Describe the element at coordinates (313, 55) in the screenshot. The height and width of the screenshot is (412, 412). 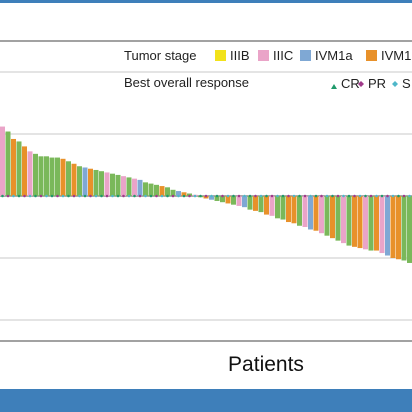
I see `legend-stage-entries: IIIB IIIC IVM1a IVM1` at that location.